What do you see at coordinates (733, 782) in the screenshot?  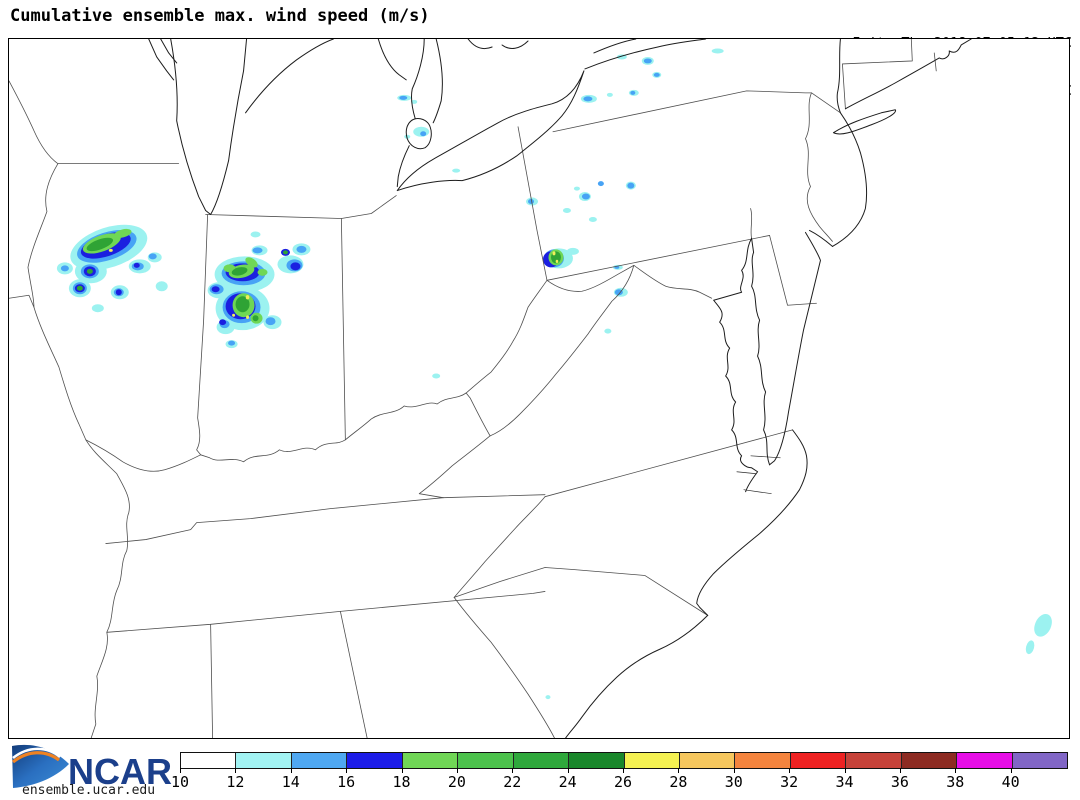 I see `colorbar-tick-label: 30` at bounding box center [733, 782].